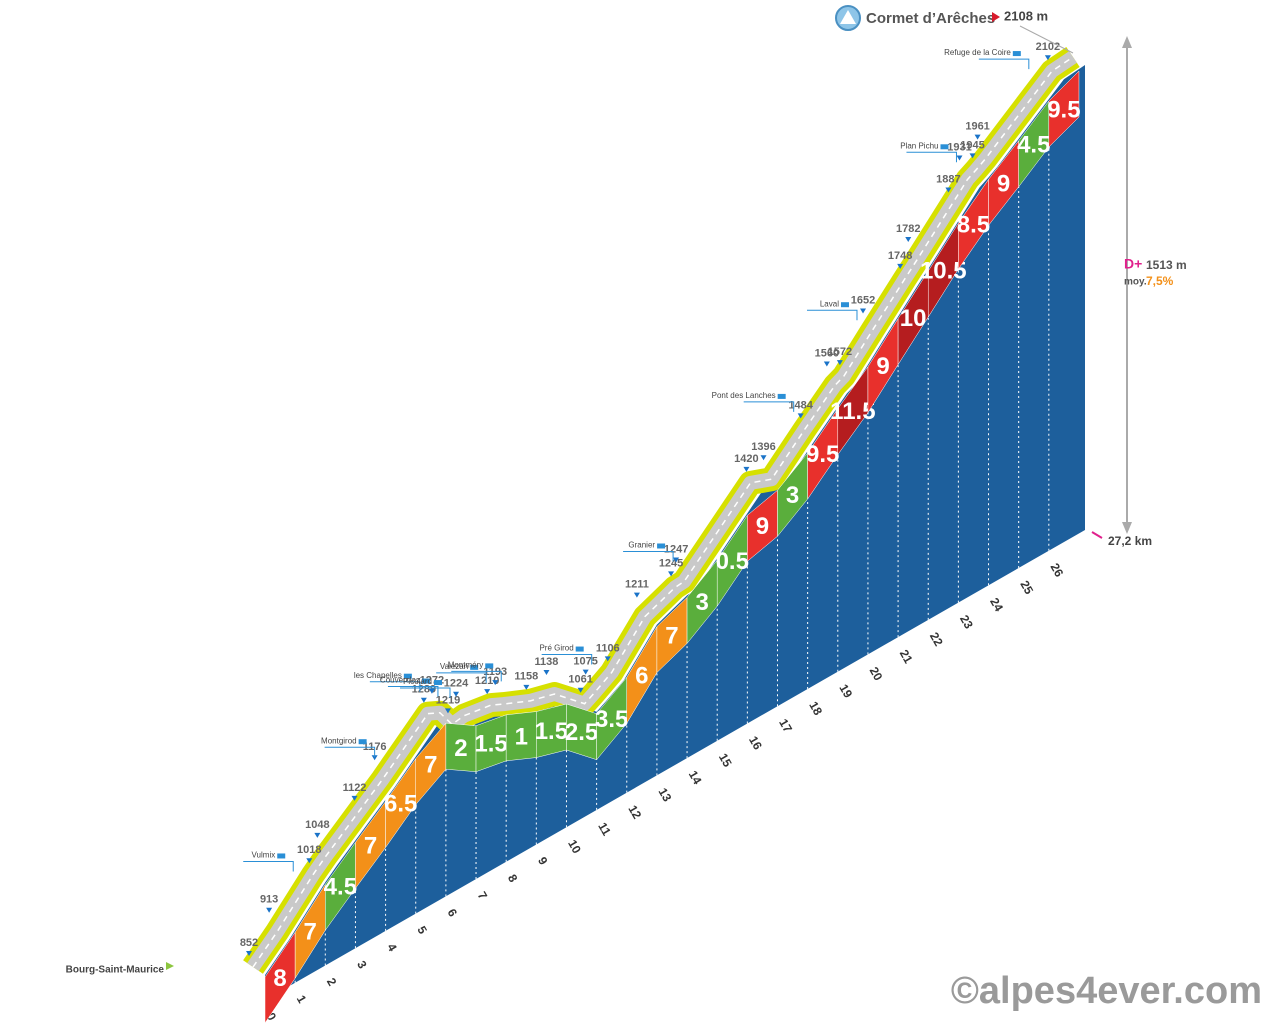 Image resolution: width=1280 pixels, height=1024 pixels. What do you see at coordinates (249, 943) in the screenshot?
I see `altitude-label: 852` at bounding box center [249, 943].